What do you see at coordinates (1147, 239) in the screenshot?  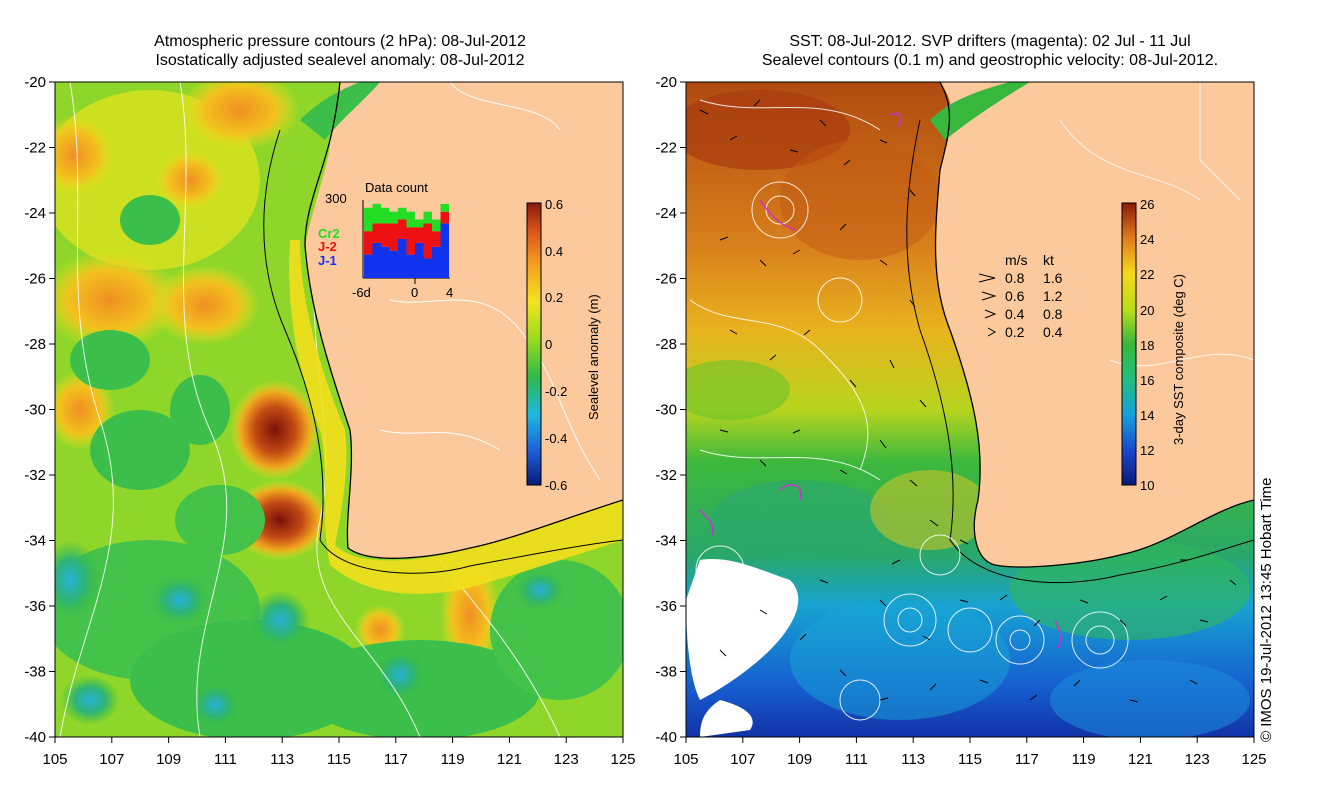 I see `sst-tick: 24` at bounding box center [1147, 239].